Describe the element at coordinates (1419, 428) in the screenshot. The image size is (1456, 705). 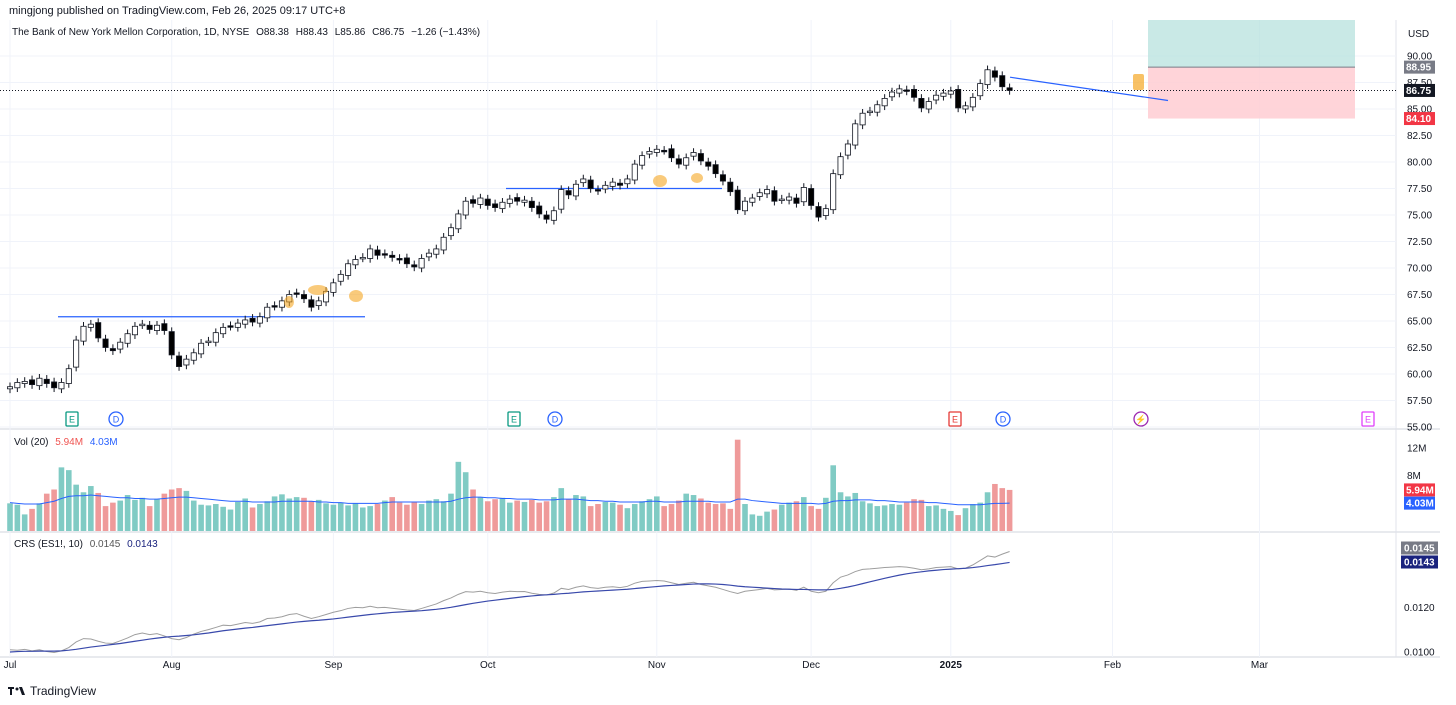
I see `price-tick-label: 55.00` at that location.